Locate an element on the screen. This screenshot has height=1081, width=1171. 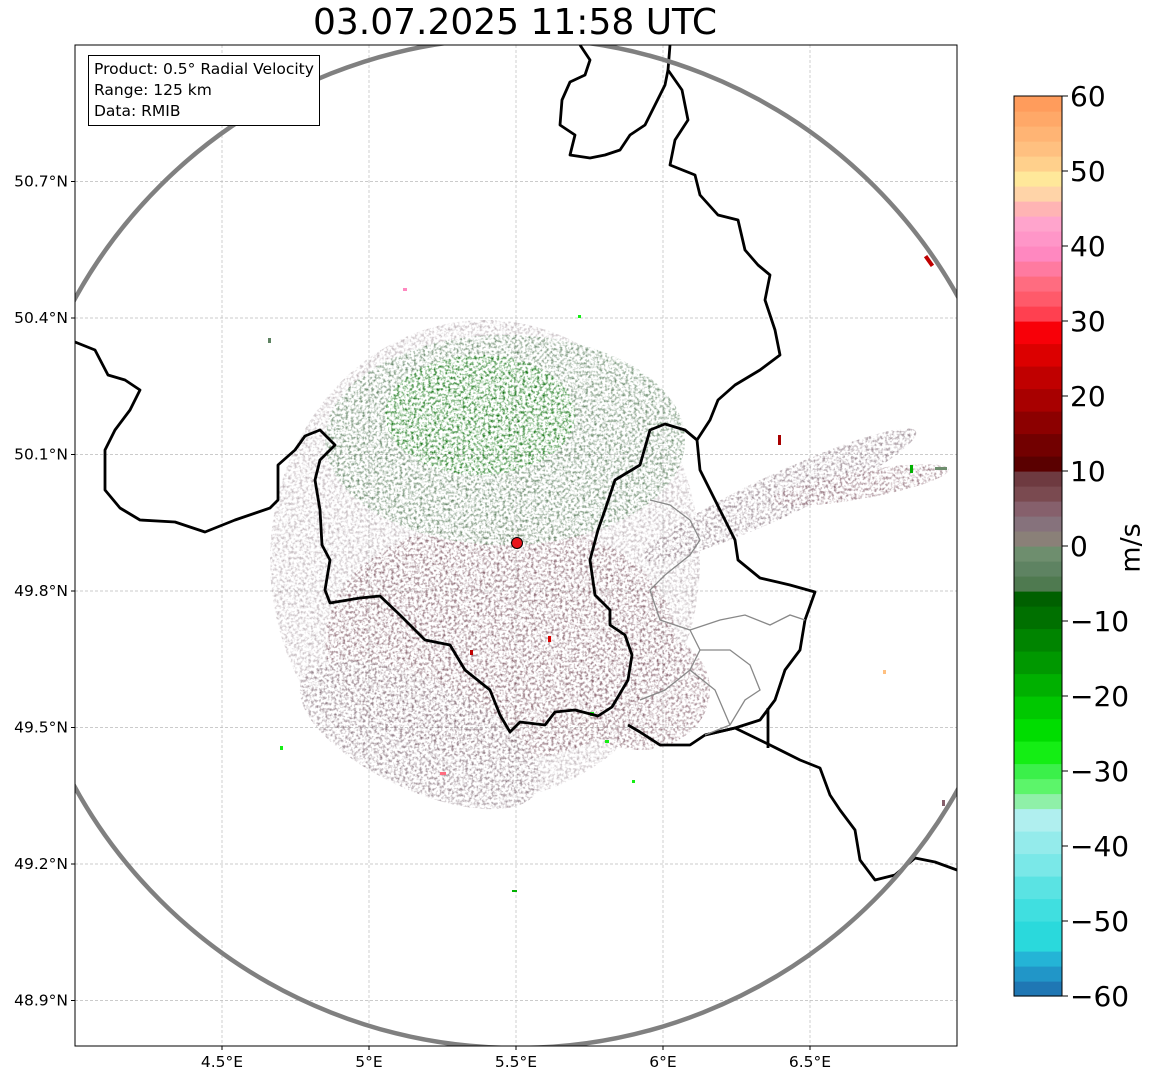
lon-label-1: 5°E is located at coordinates (368, 1062).